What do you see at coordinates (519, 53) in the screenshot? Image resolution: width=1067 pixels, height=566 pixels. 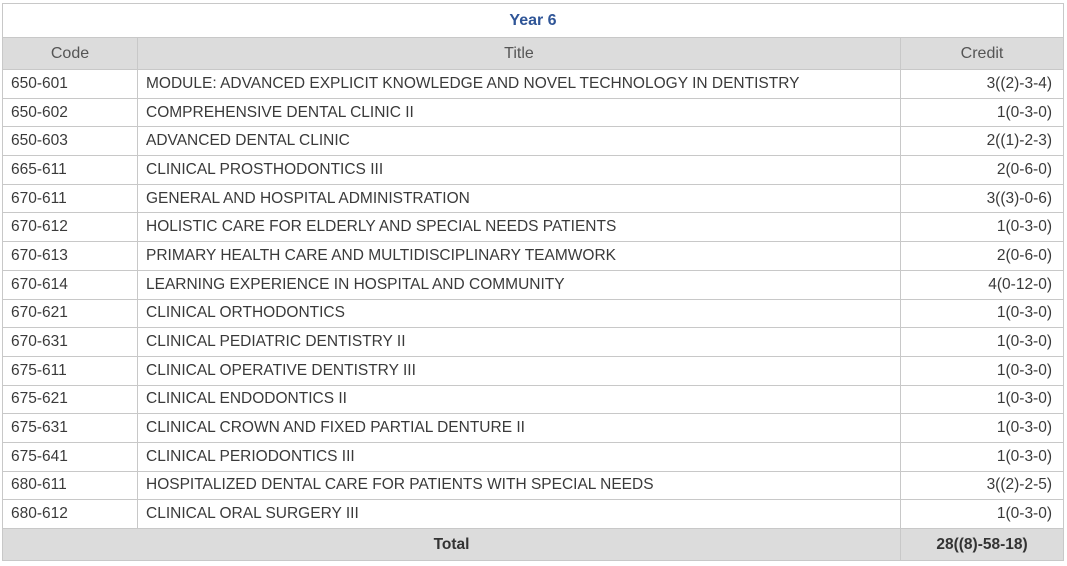 I see `column-header-title: Title` at bounding box center [519, 53].